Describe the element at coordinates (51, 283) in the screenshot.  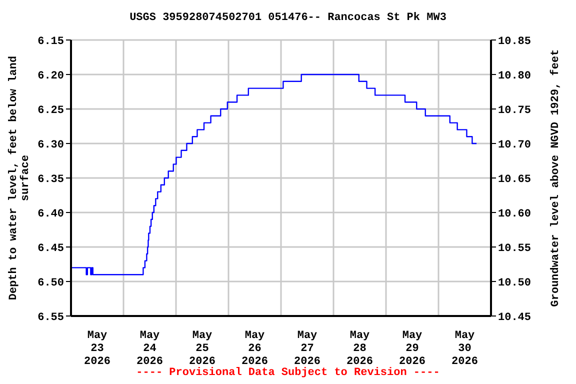
I see `y-tick-label: 6.50` at that location.